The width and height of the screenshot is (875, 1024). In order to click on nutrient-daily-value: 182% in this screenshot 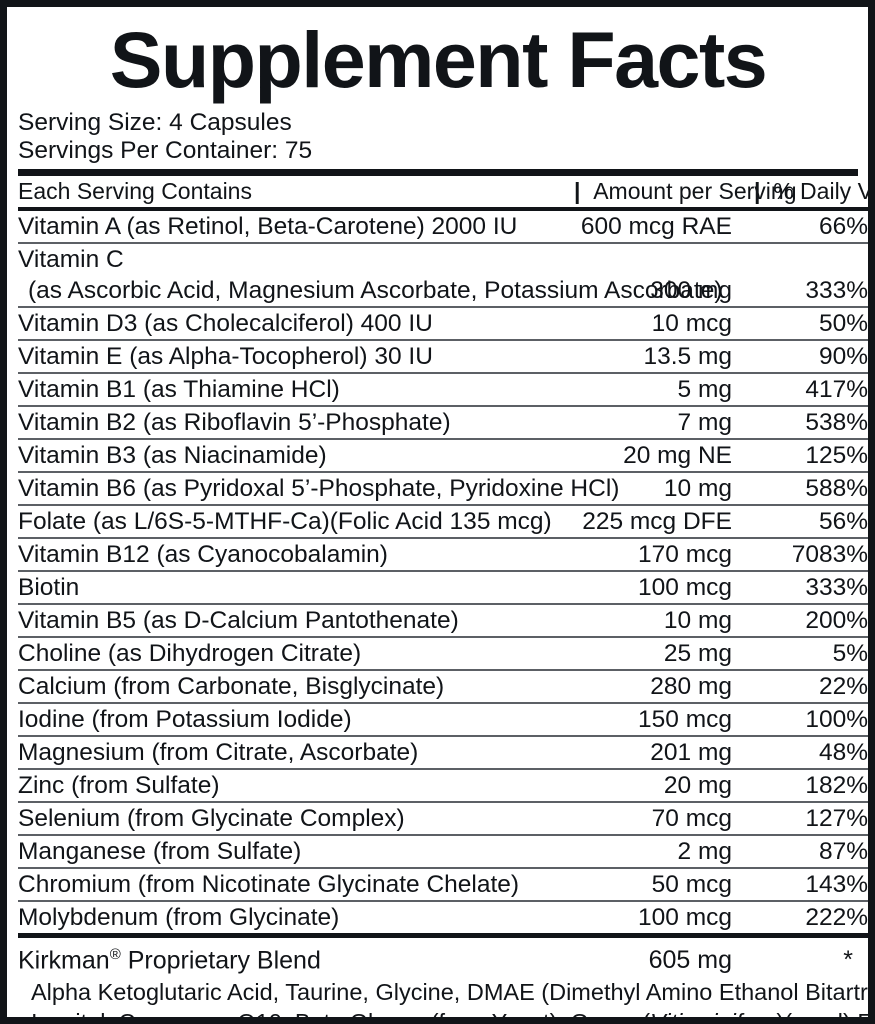, I will do `click(811, 786)`.